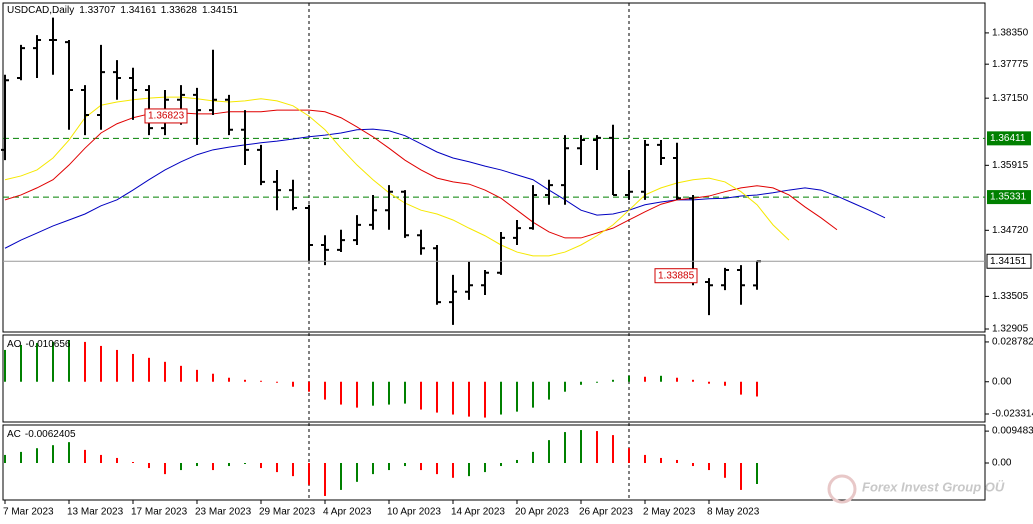  What do you see at coordinates (1010, 296) in the screenshot?
I see `y-tick-label: 1.33505` at bounding box center [1010, 296].